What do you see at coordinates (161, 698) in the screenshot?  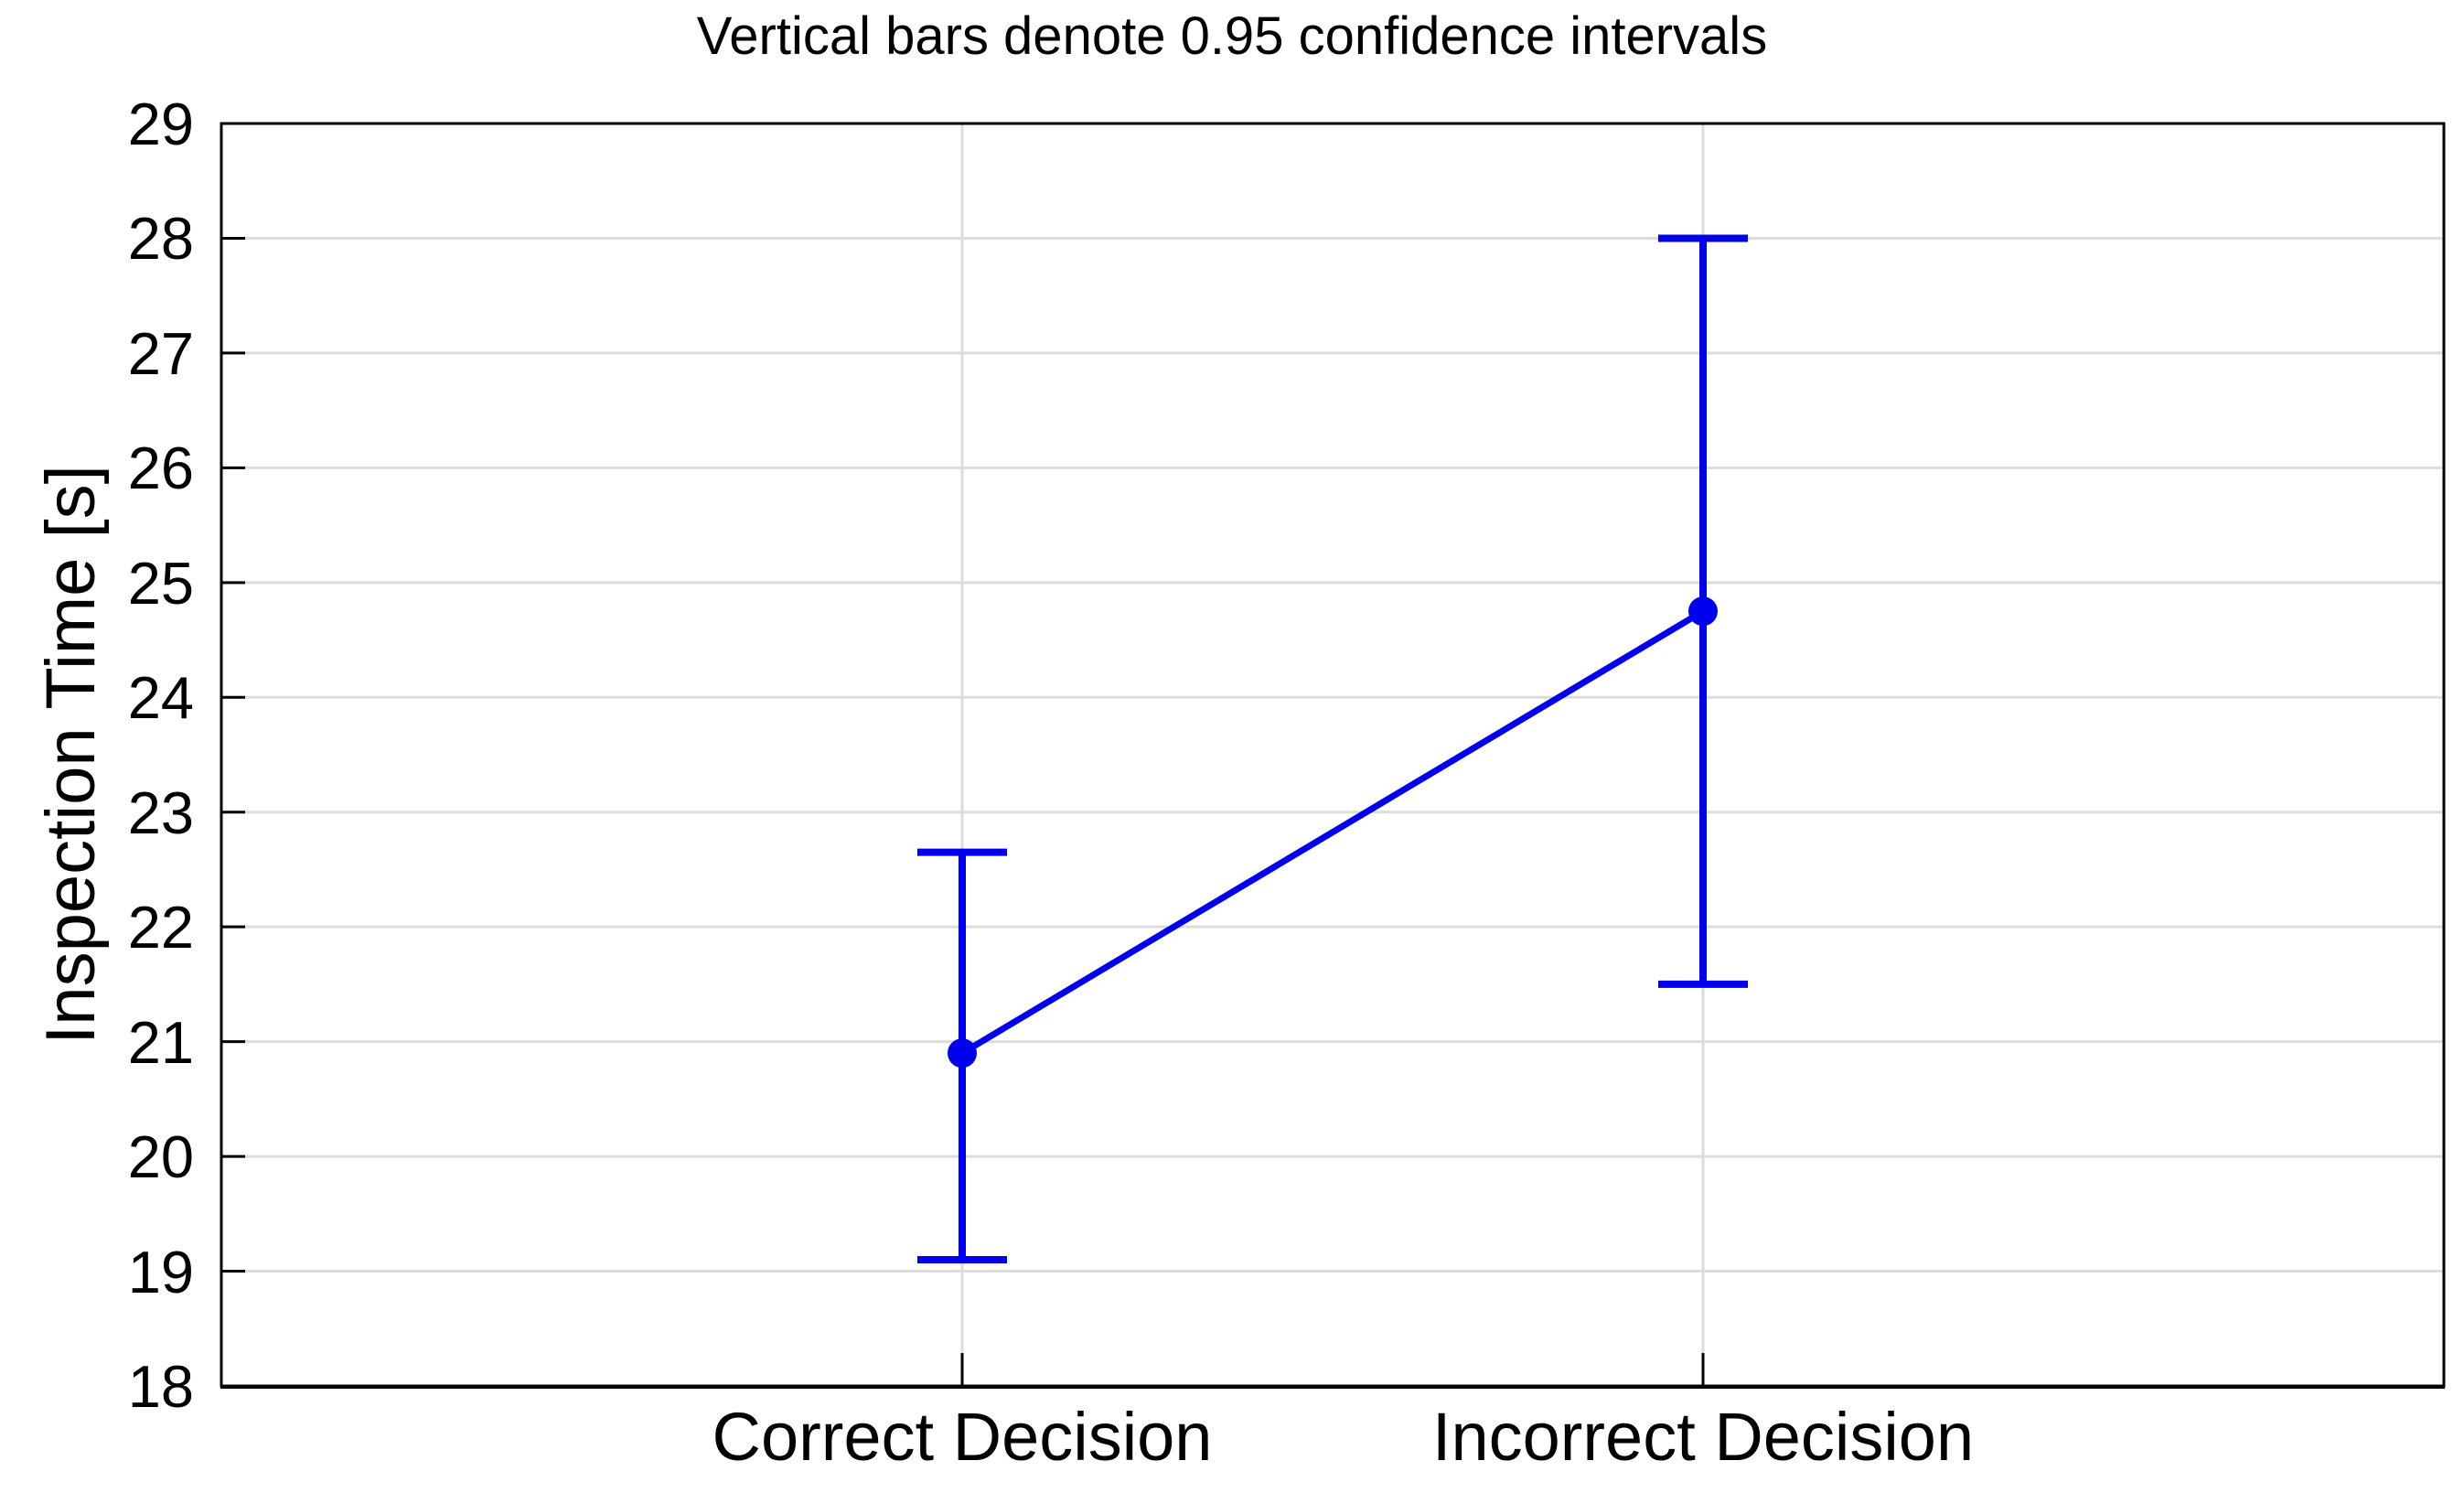 I see `y-tick-label: 24` at bounding box center [161, 698].